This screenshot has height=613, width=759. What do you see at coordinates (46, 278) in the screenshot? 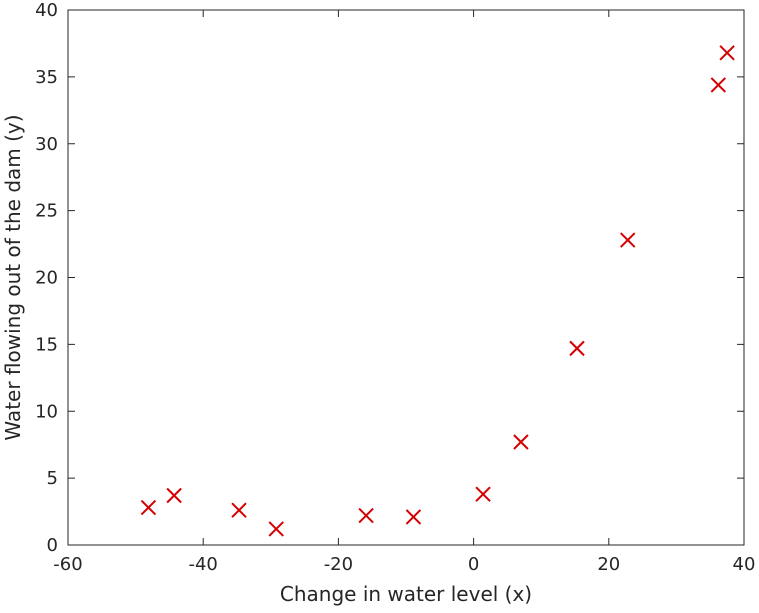
I see `y-tick-label: 20` at bounding box center [46, 278].